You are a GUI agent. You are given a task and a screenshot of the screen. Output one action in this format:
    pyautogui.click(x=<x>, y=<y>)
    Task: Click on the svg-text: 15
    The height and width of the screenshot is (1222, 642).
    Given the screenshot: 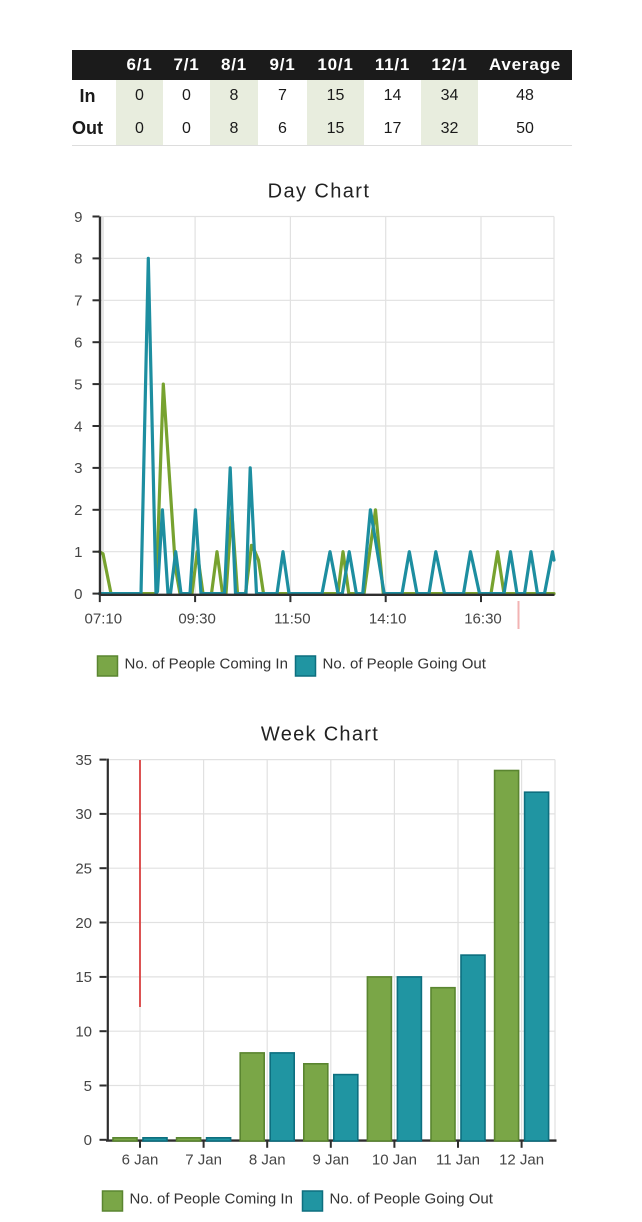 What is the action you would take?
    pyautogui.click(x=83, y=977)
    